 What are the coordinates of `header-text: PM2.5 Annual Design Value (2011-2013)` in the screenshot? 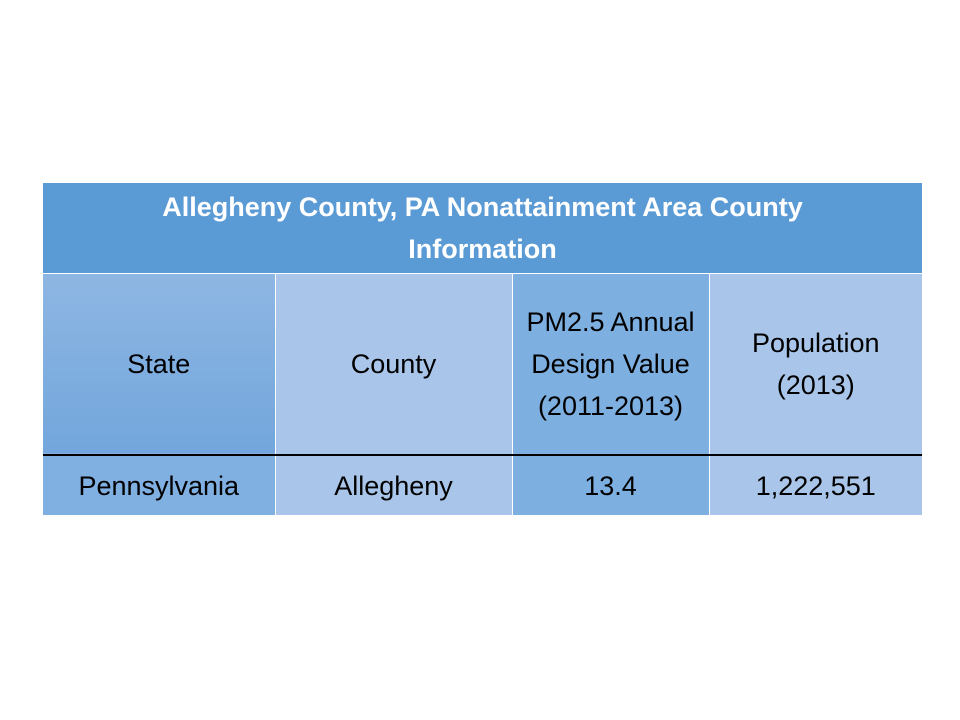 It's located at (610, 363).